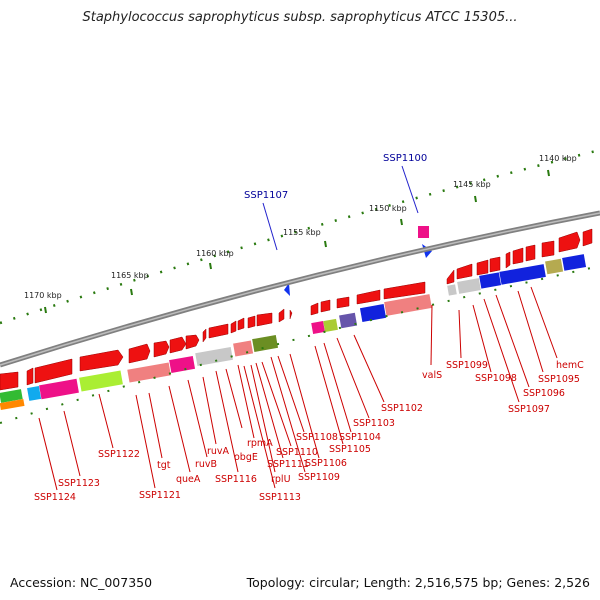  I want to click on highlight-label-ssp1107: SSP1107, so click(266, 195).